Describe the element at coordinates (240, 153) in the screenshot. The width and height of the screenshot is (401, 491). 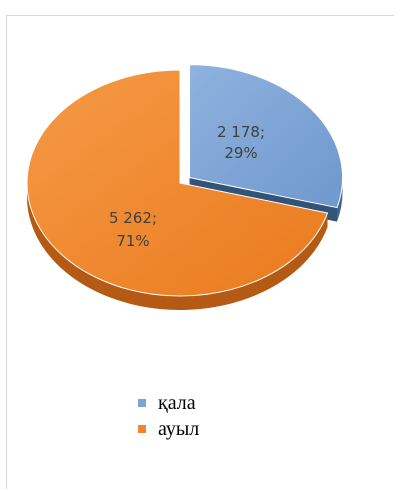
I see `slice-label-percent-qala: 29%` at that location.